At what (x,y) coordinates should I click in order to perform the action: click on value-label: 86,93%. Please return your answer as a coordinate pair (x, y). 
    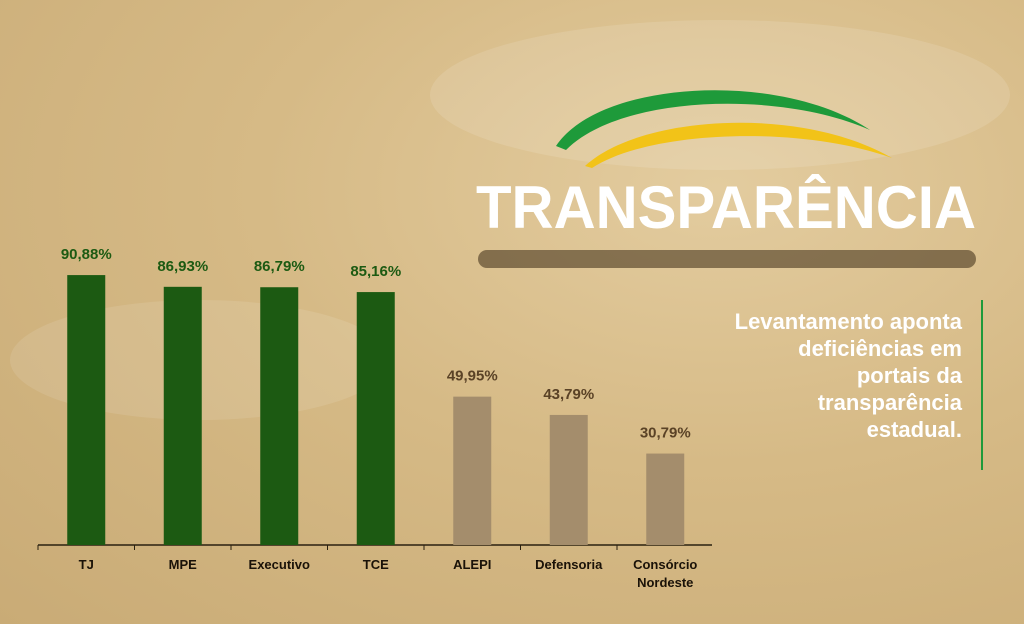
    Looking at the image, I should click on (182, 266).